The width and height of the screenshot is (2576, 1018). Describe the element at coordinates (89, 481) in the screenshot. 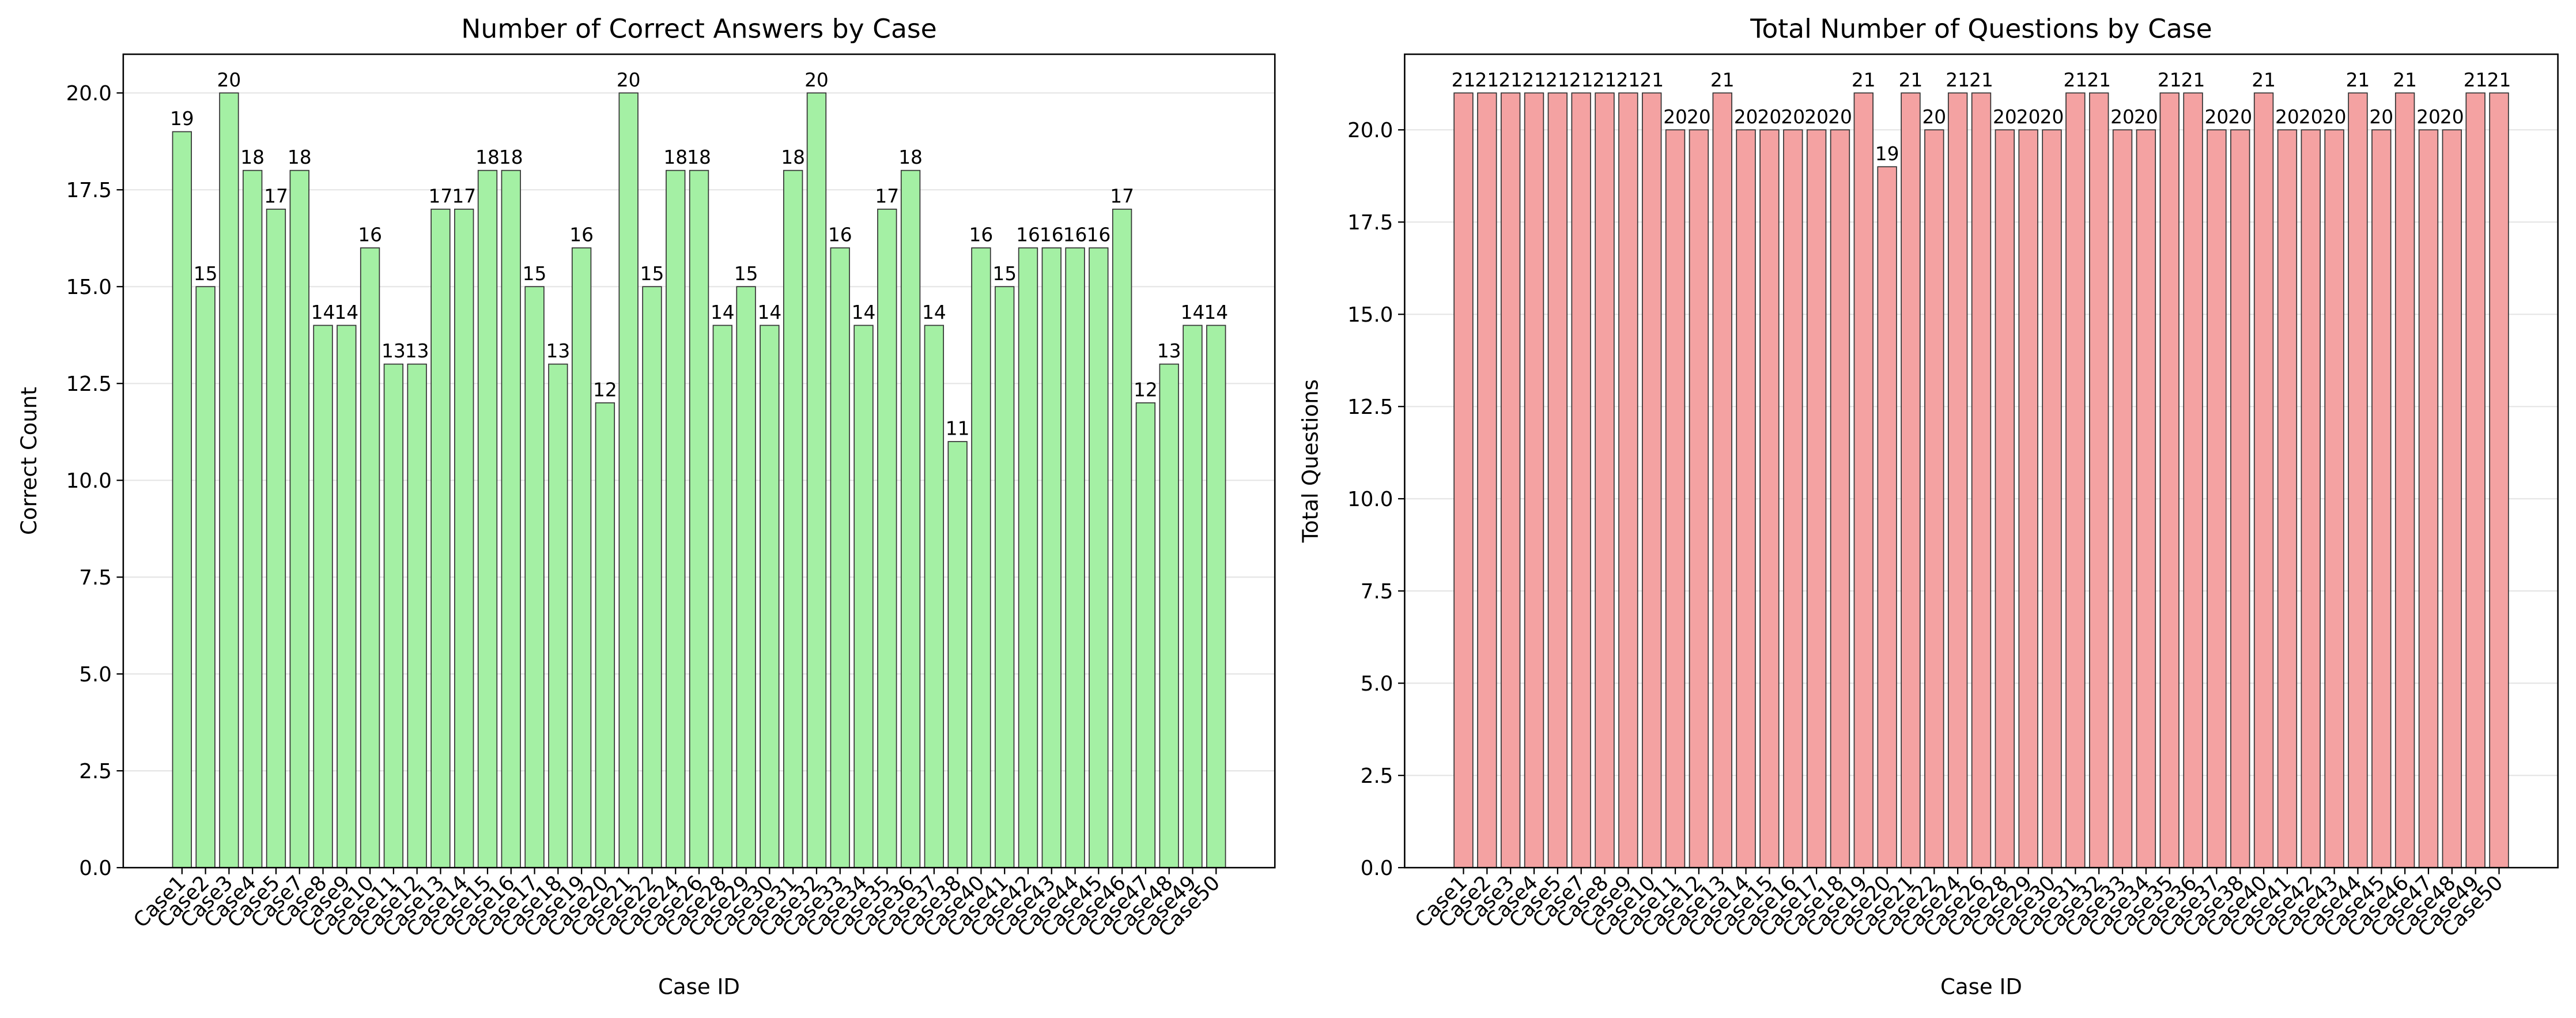

I see `y-tick-label: 10.0` at that location.